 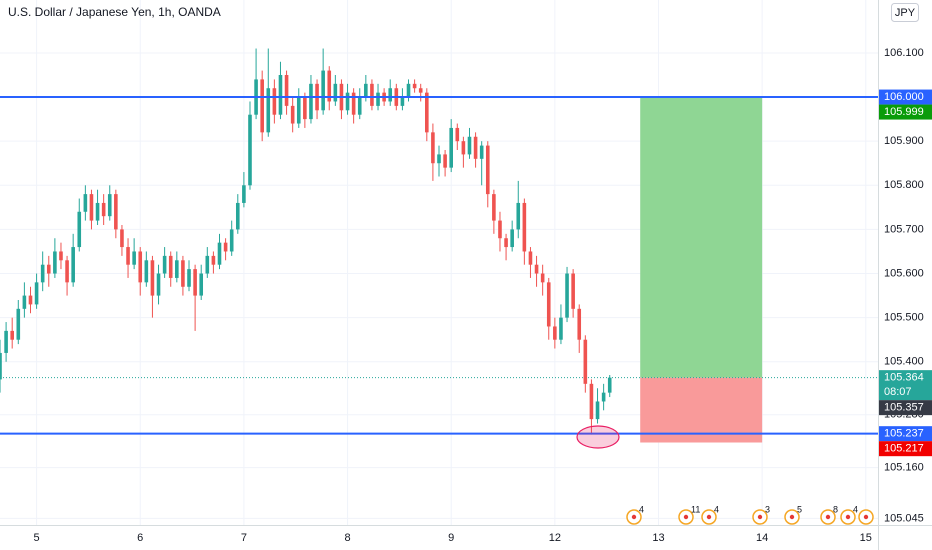 I want to click on x-tick-label: 12, so click(x=555, y=538).